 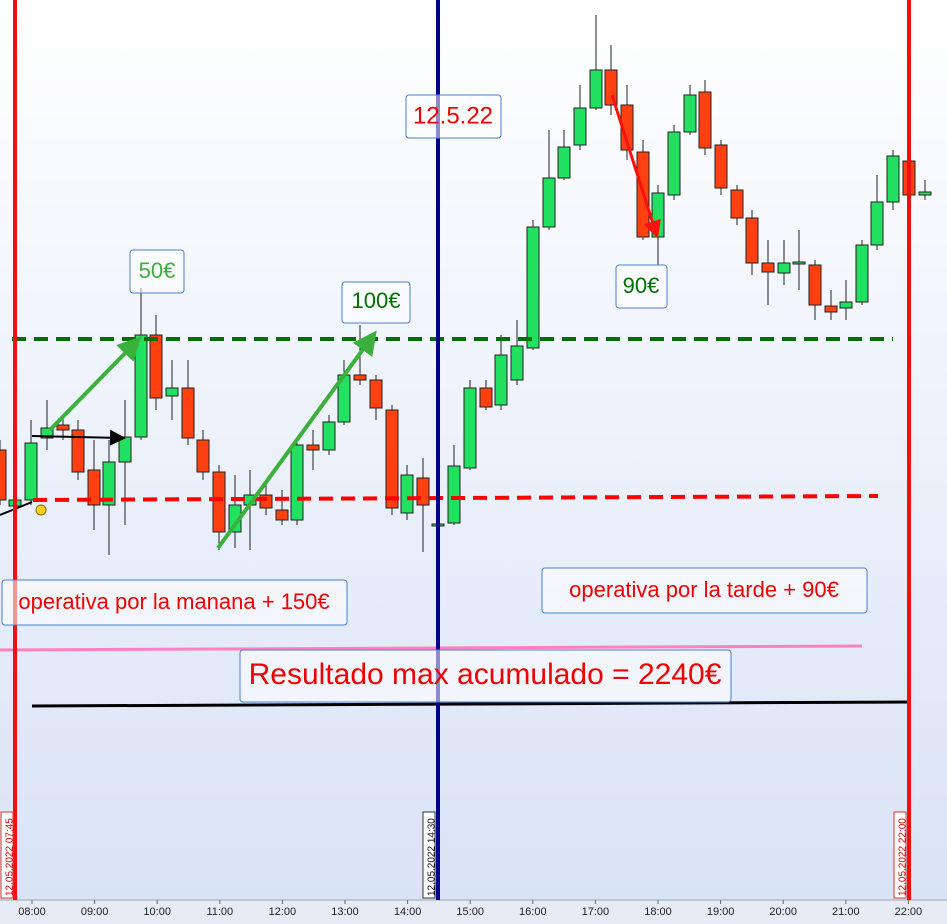 I want to click on time-label: 12:00, so click(x=283, y=912).